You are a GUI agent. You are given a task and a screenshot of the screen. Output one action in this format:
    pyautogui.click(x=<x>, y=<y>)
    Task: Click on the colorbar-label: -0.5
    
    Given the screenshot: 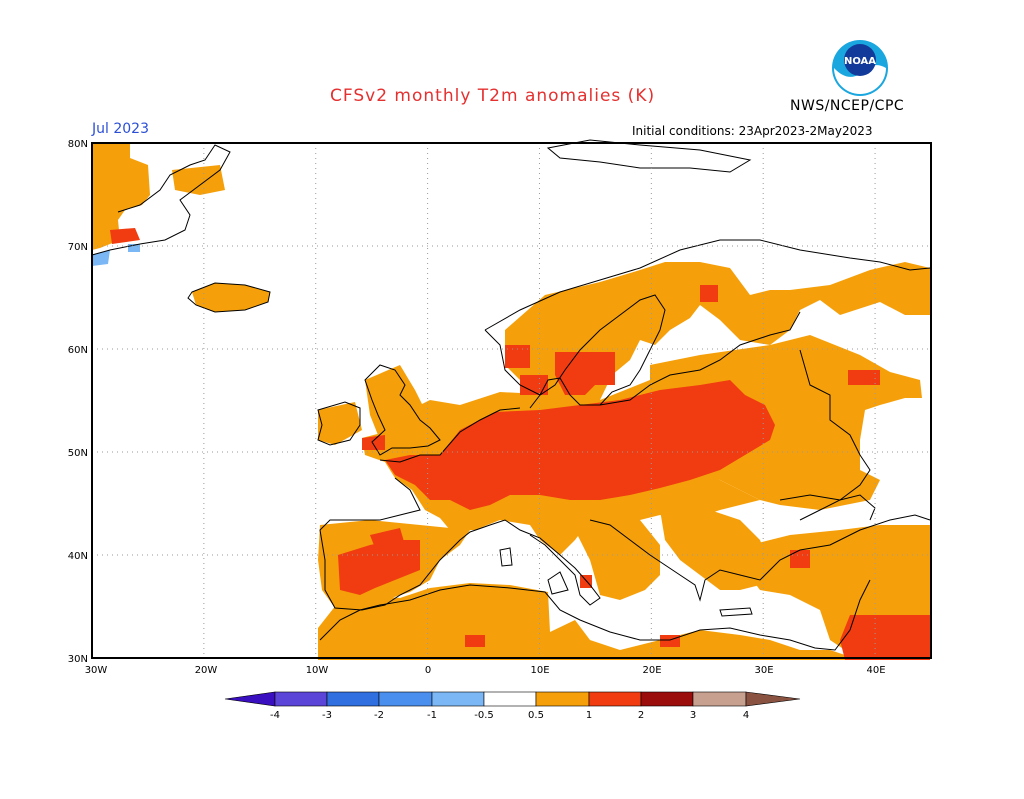 What is the action you would take?
    pyautogui.click(x=484, y=715)
    